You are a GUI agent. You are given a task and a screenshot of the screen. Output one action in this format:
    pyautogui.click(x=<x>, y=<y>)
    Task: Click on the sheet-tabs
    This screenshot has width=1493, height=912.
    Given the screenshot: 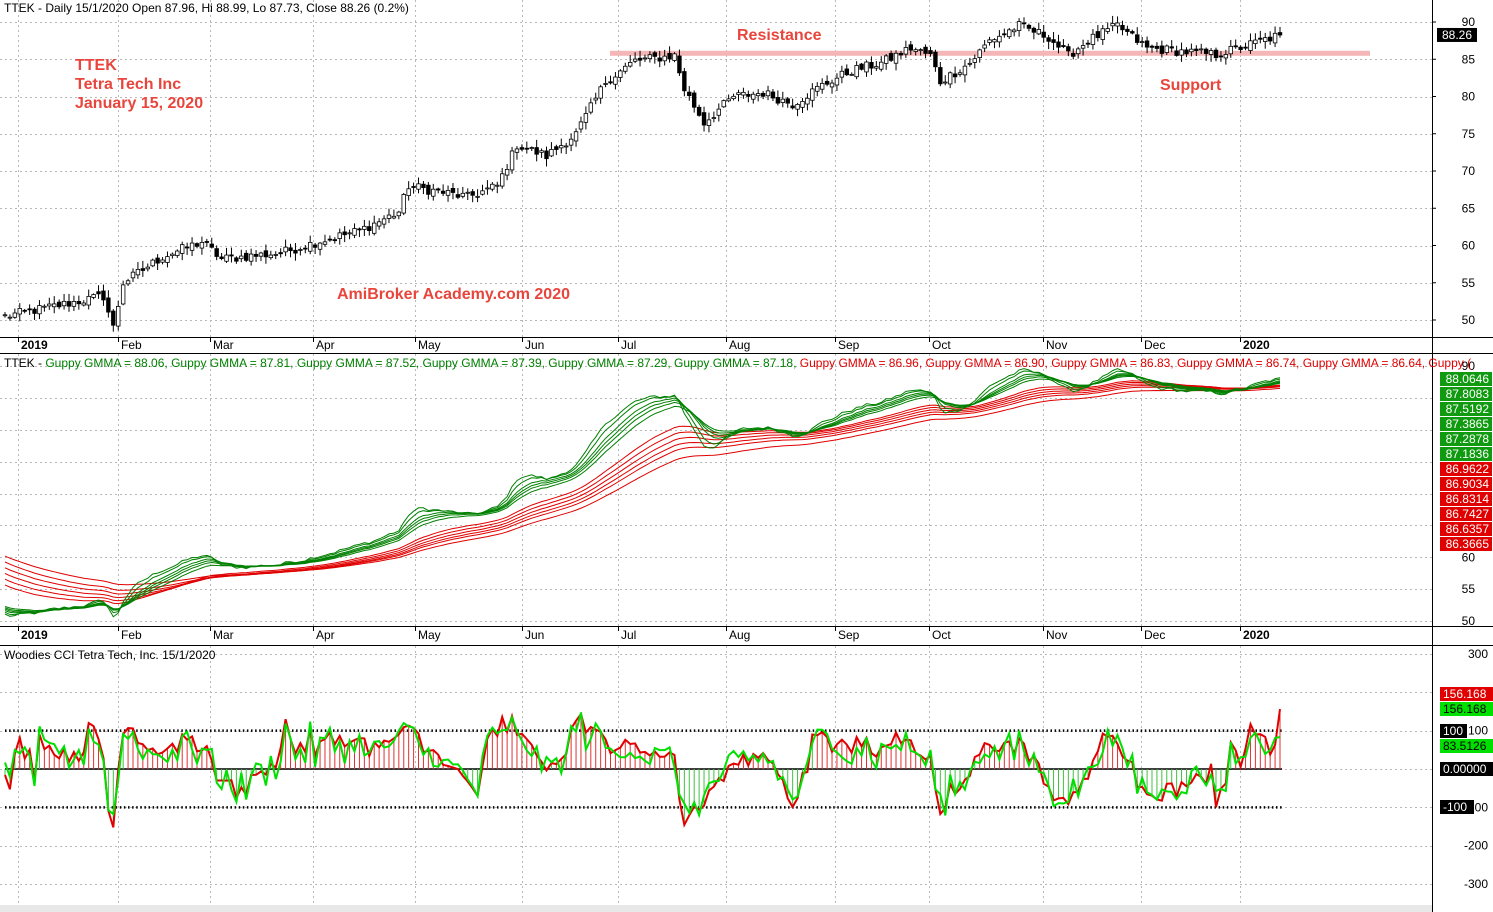 What is the action you would take?
    pyautogui.click(x=716, y=908)
    